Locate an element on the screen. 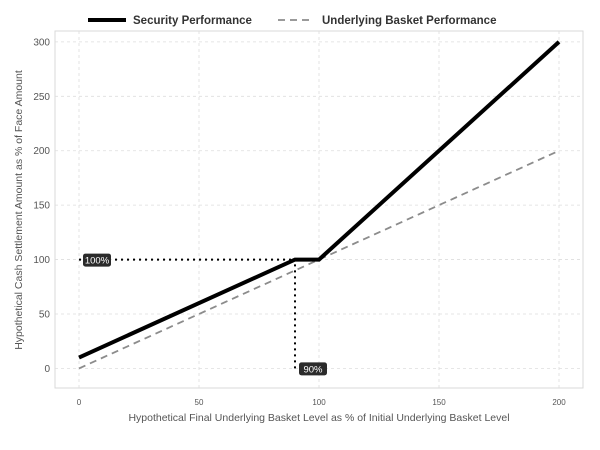 Image resolution: width=600 pixels, height=450 pixels. y-tick-label: 250 is located at coordinates (41, 97).